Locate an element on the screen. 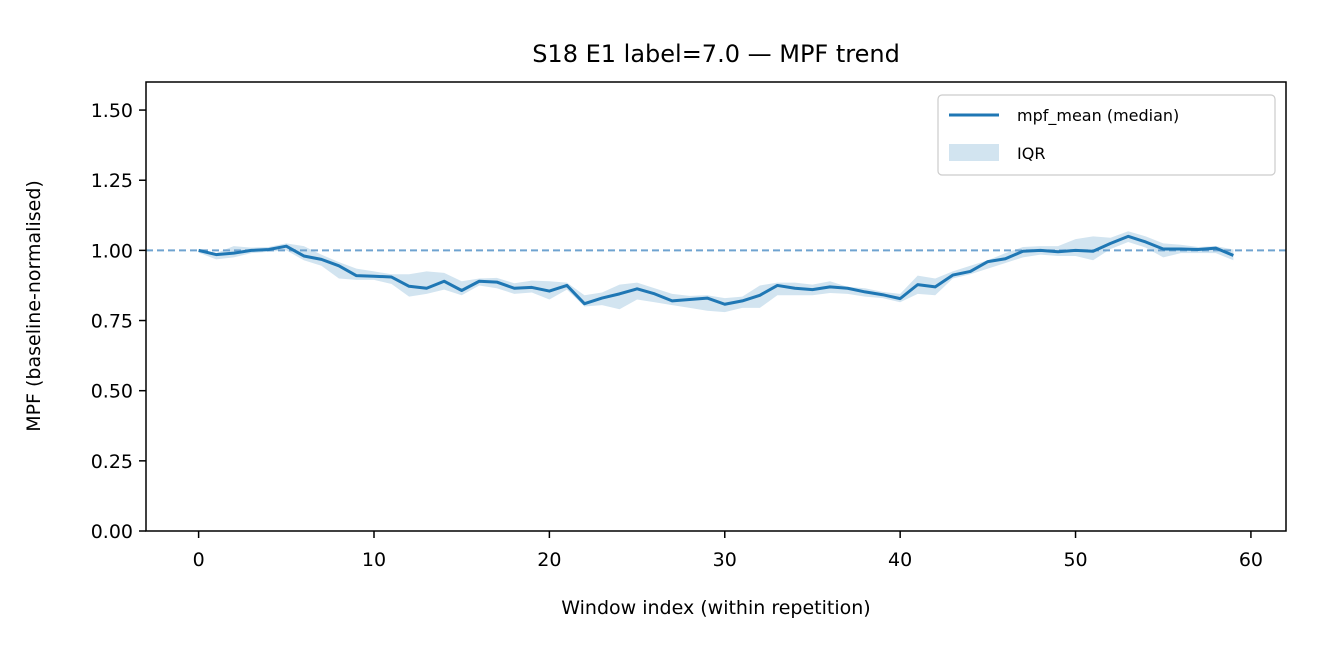 This screenshot has height=660, width=1320. x-tick-label: 30 is located at coordinates (725, 560).